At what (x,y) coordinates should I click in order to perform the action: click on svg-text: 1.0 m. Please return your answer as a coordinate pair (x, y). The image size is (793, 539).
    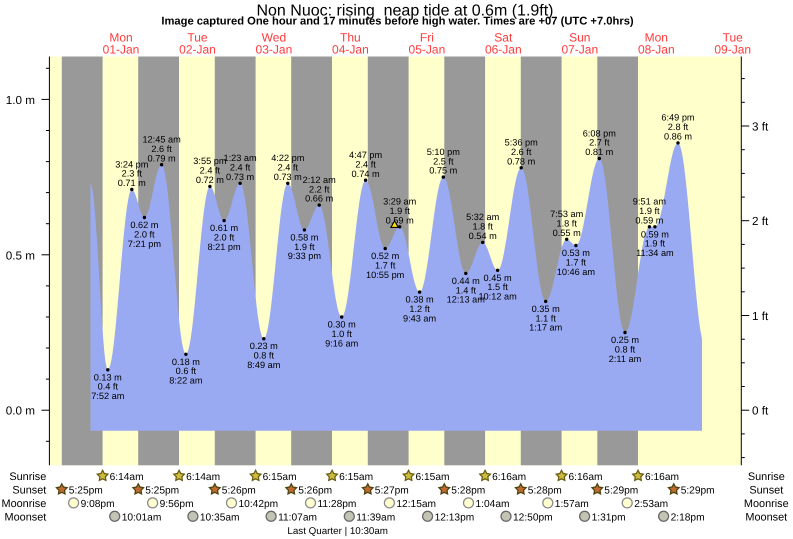
    Looking at the image, I should click on (20, 100).